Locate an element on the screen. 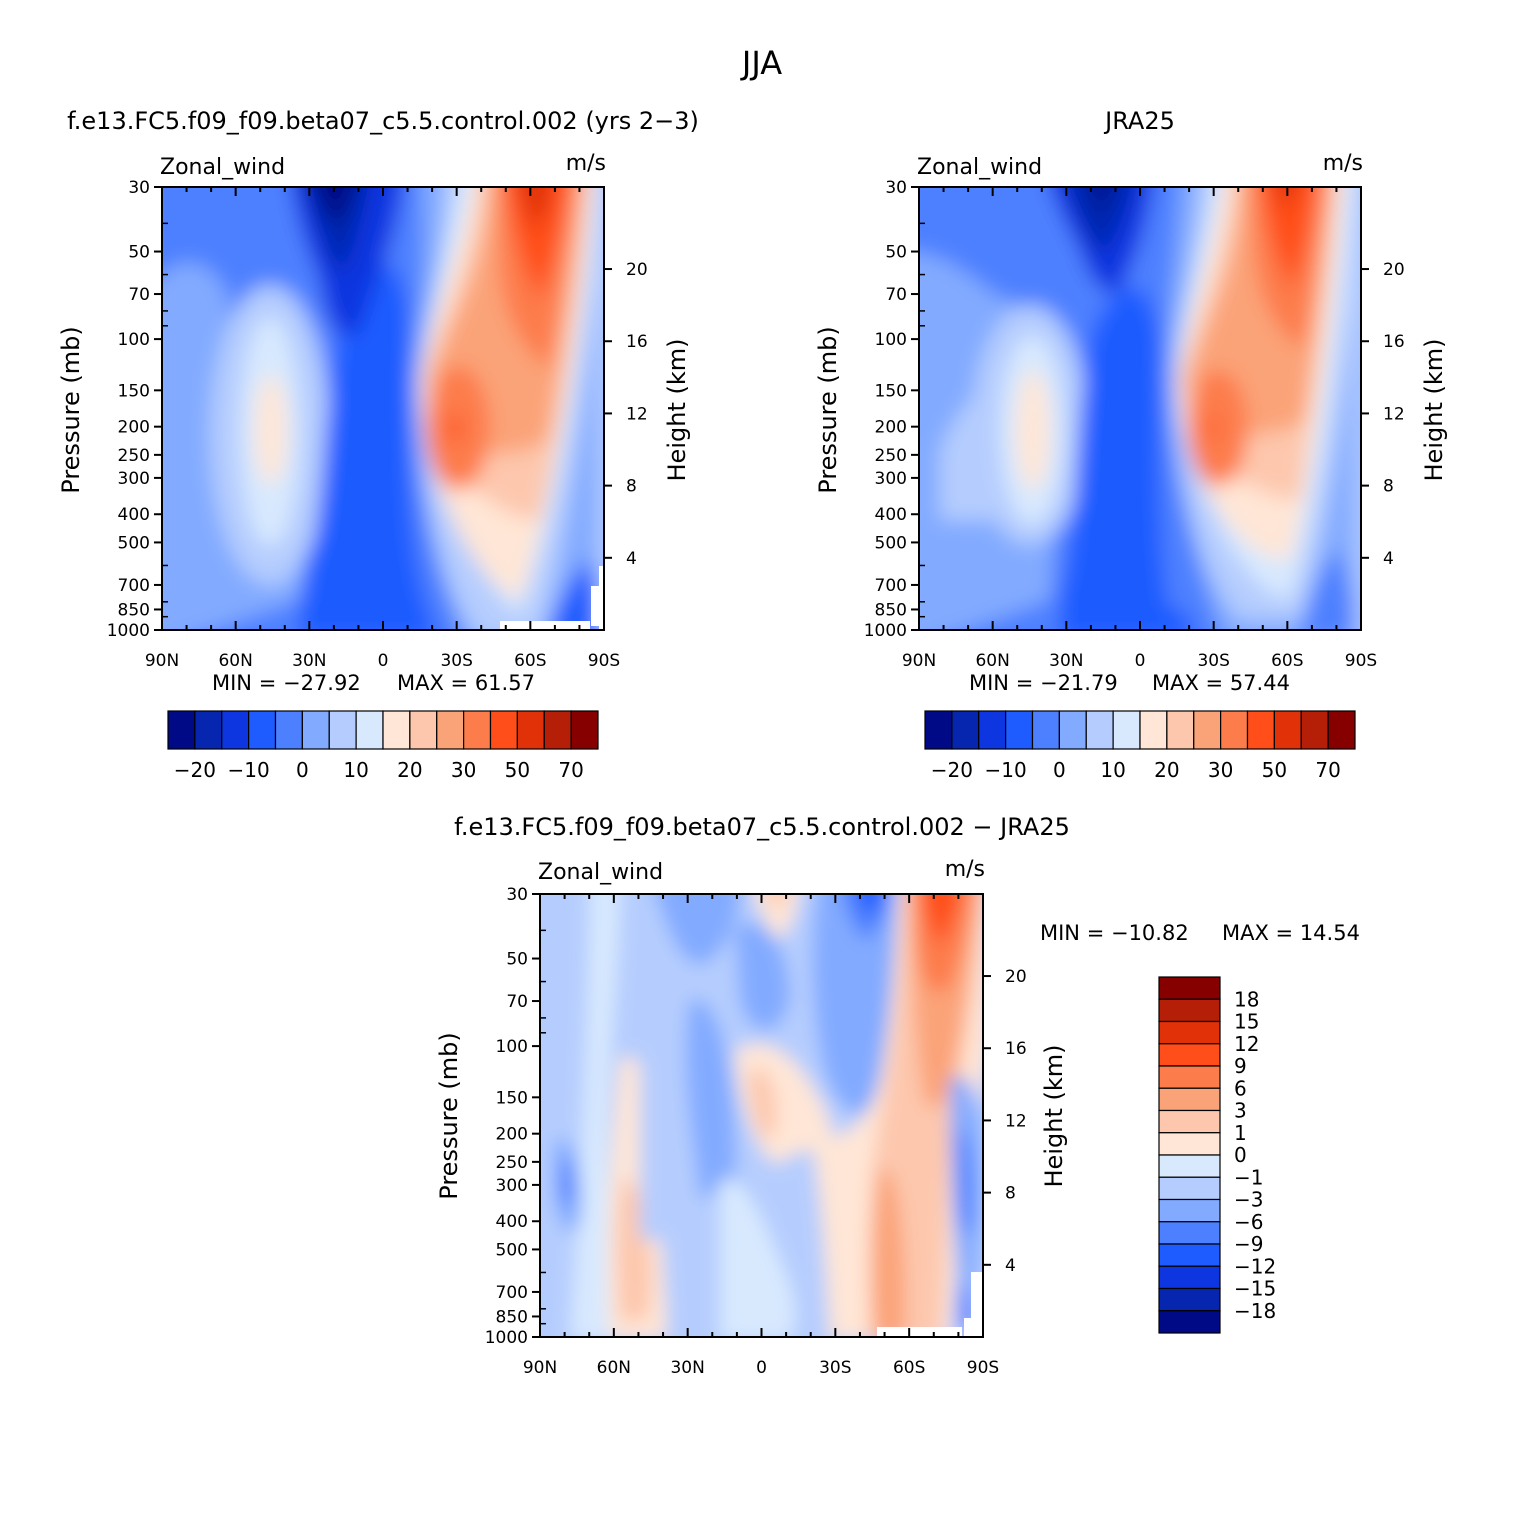  panel-model-min: MIN = −27.92 is located at coordinates (286, 683).